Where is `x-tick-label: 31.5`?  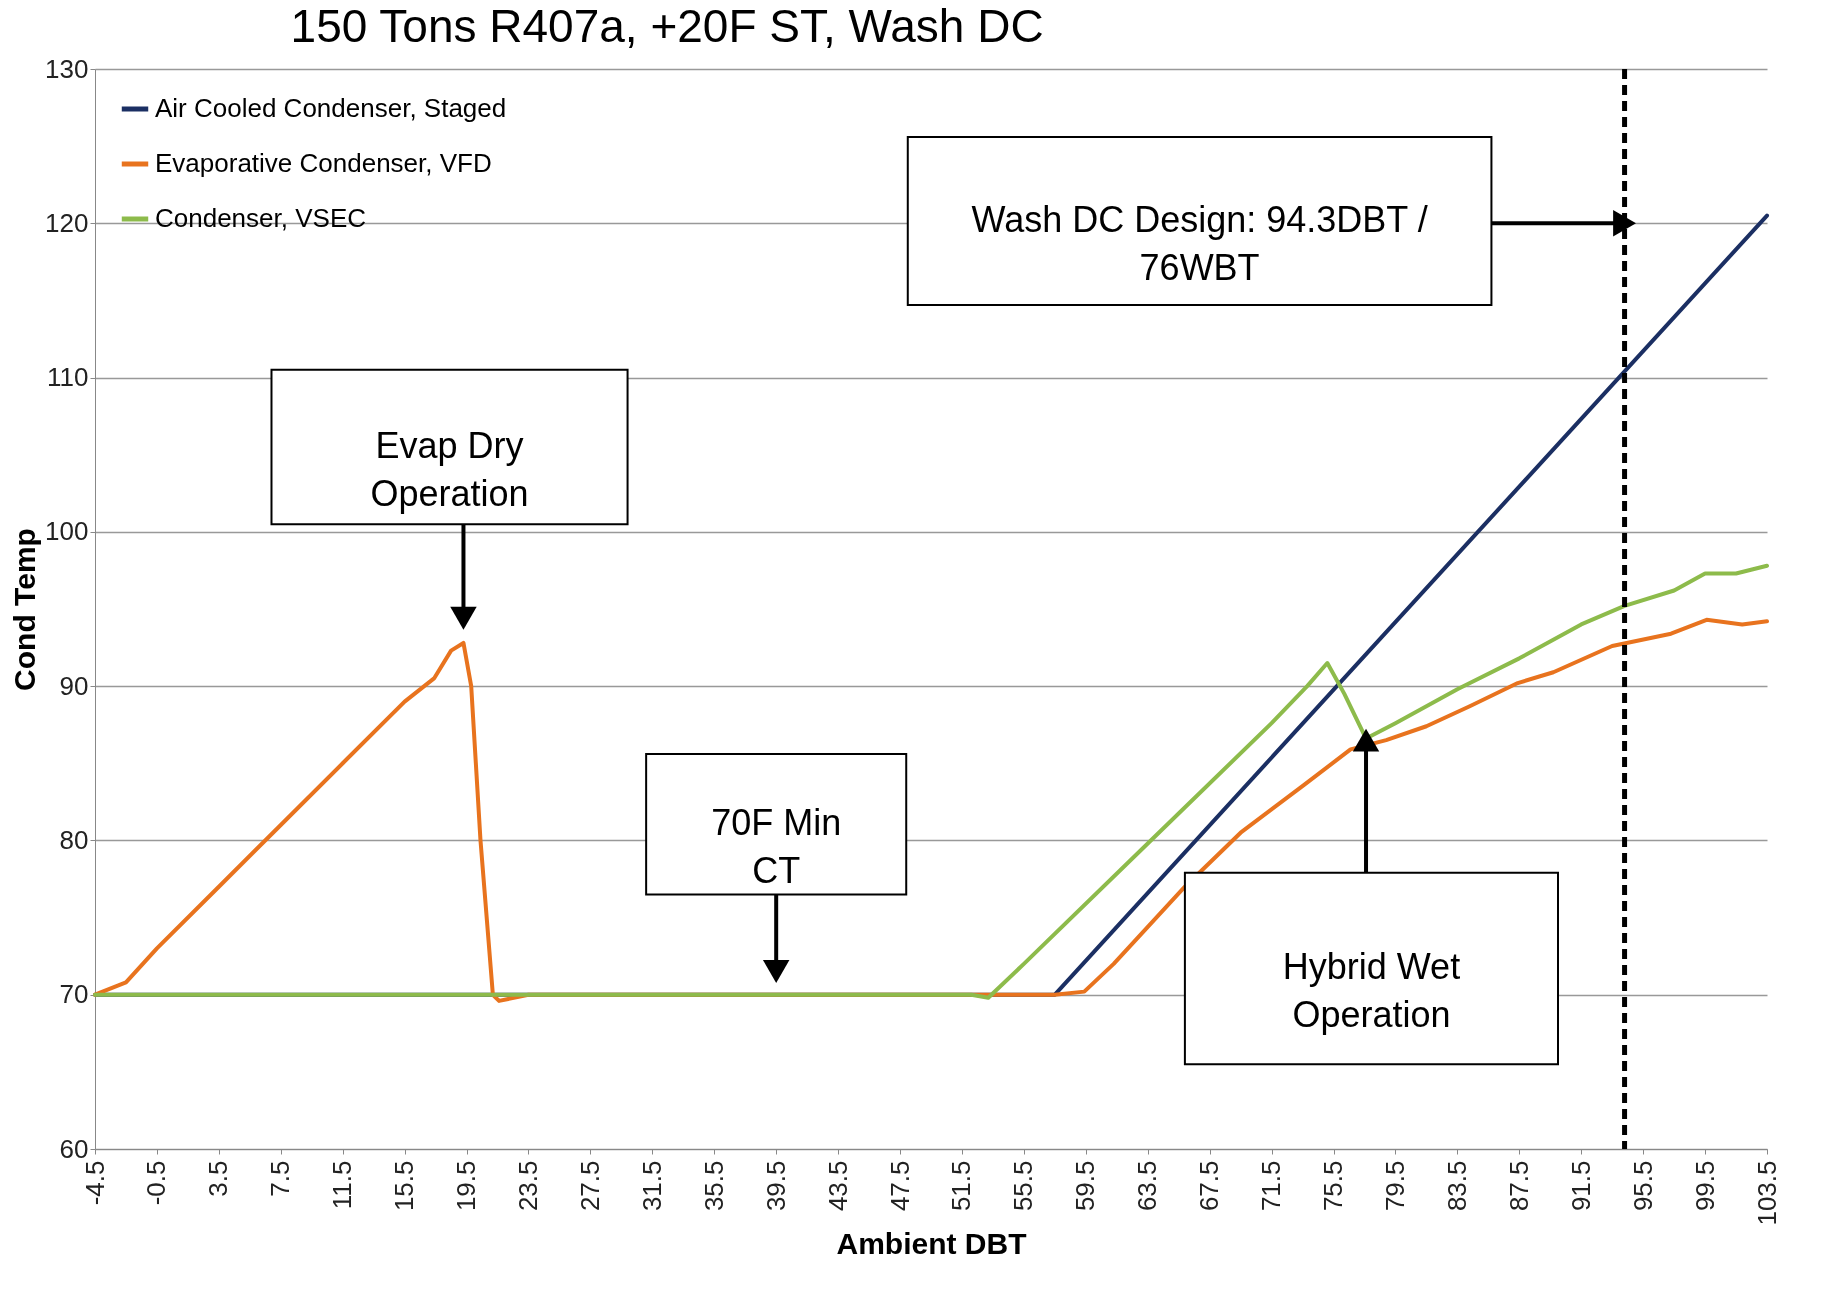
x-tick-label: 31.5 is located at coordinates (651, 1186).